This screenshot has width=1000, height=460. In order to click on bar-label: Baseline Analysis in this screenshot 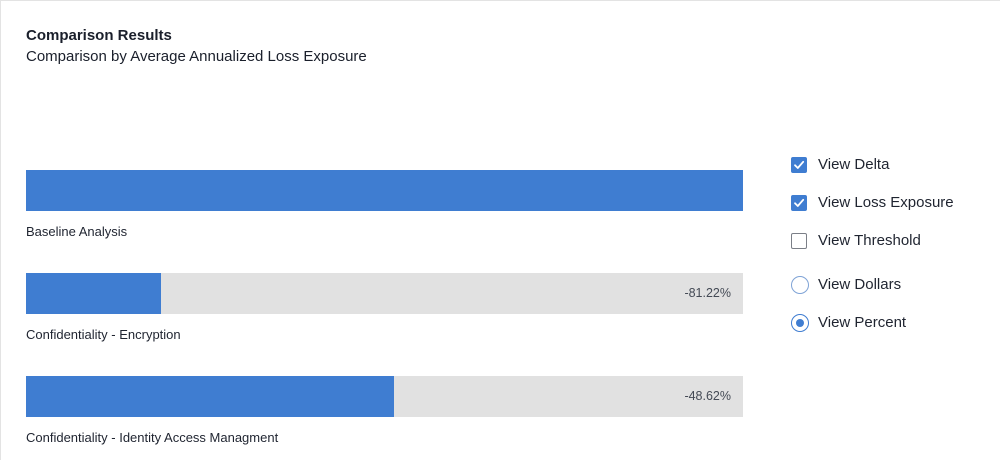, I will do `click(77, 231)`.